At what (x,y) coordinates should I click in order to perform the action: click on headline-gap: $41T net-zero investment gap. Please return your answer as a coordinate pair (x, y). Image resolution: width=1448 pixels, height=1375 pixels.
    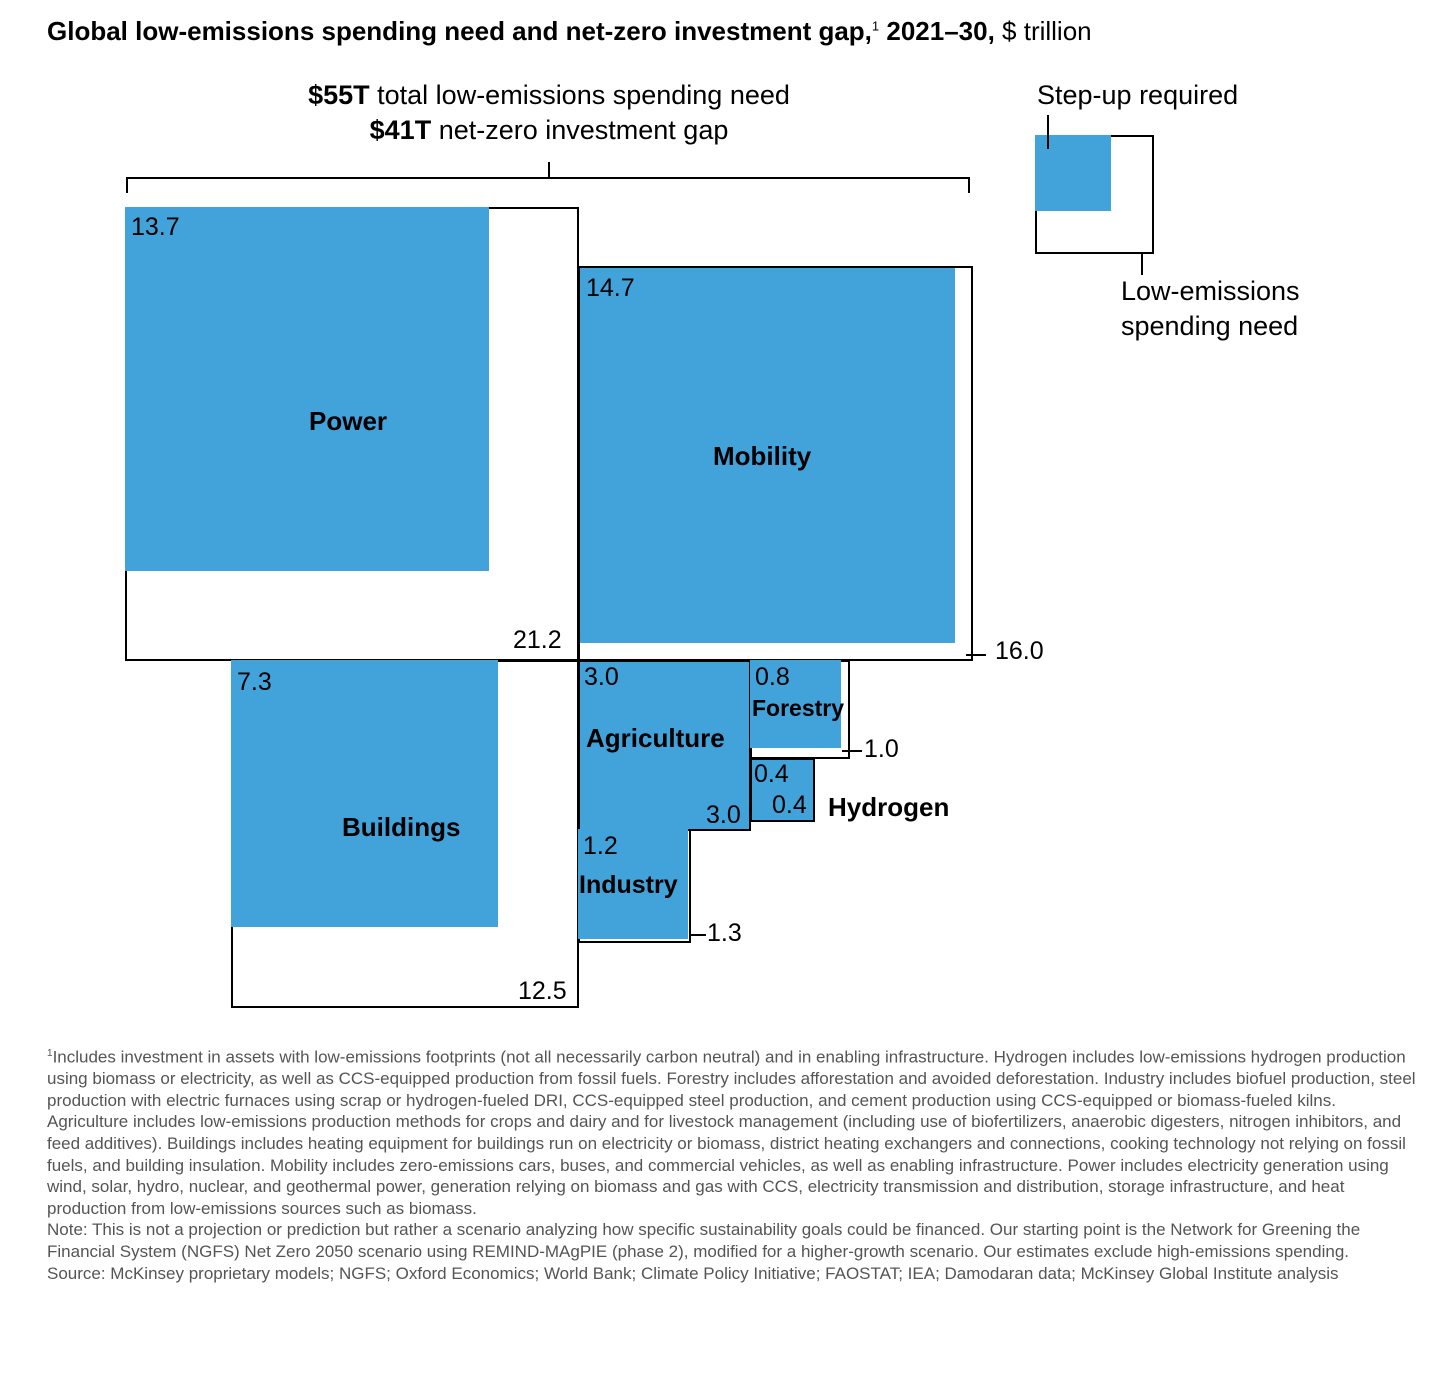
    Looking at the image, I should click on (549, 130).